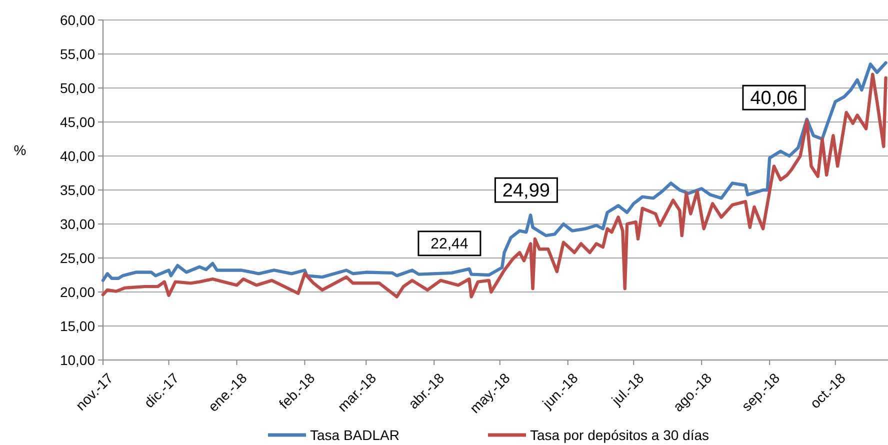 This screenshot has height=445, width=888. Describe the element at coordinates (78, 20) in the screenshot. I see `y-tick-label: 60,00` at that location.